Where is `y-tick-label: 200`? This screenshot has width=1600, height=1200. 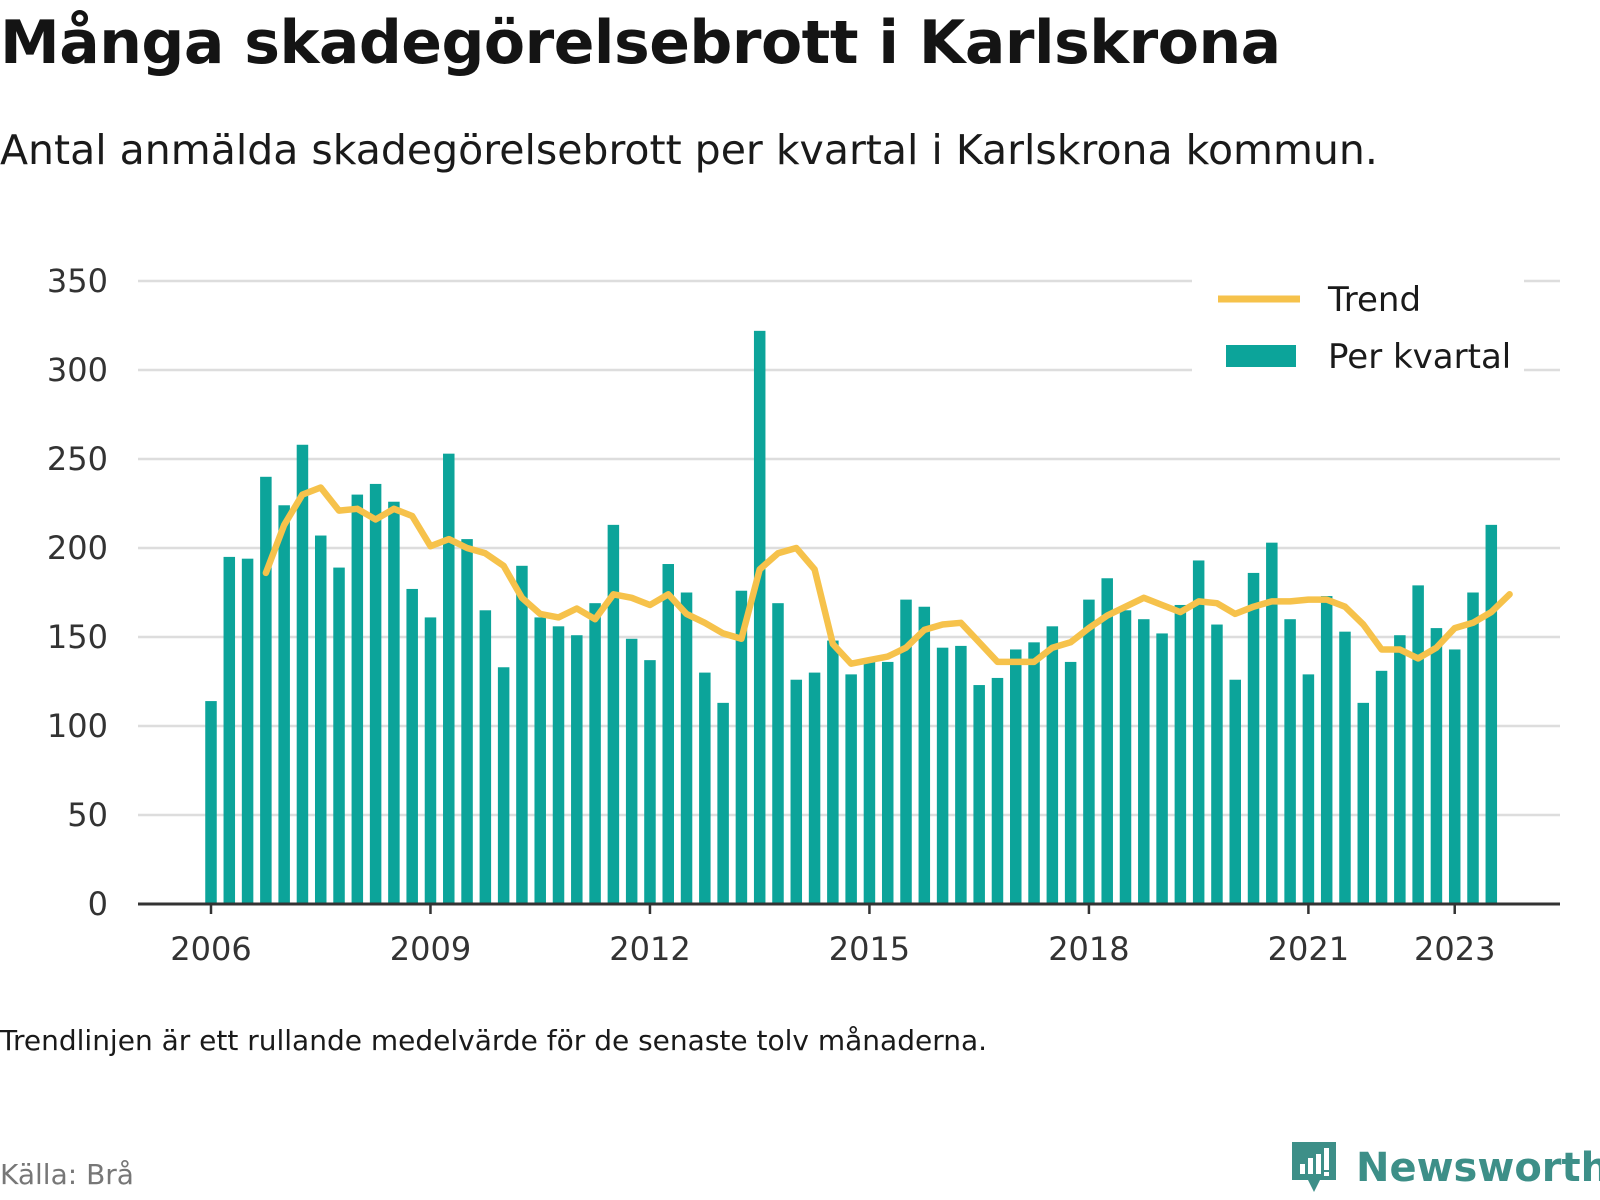 y-tick-label: 200 is located at coordinates (77, 548).